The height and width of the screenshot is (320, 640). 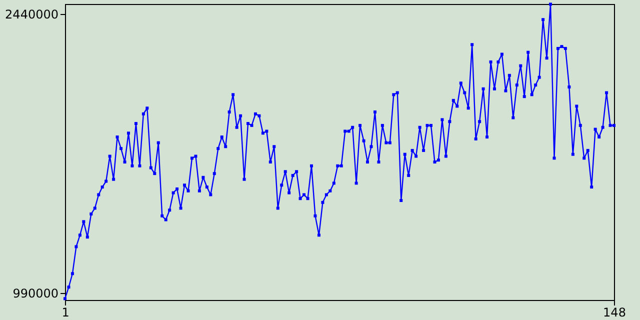 What do you see at coordinates (31, 14) in the screenshot?
I see `y-tick-label: 2440000` at bounding box center [31, 14].